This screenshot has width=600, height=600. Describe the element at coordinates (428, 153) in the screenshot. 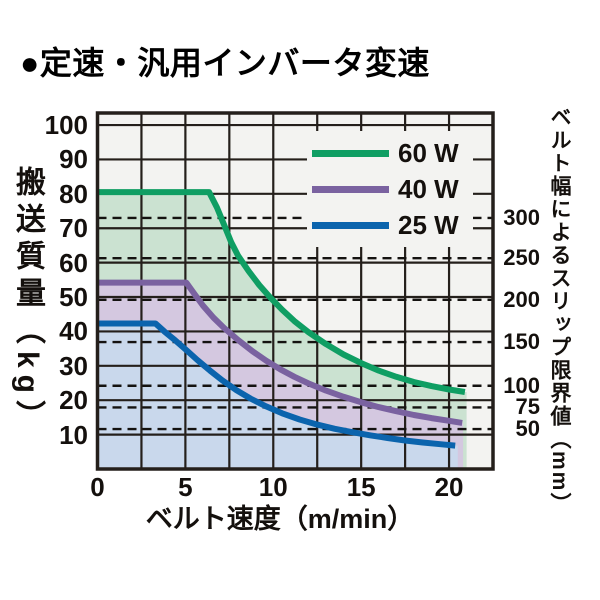

I see `legend-label-60w: 60 W` at that location.